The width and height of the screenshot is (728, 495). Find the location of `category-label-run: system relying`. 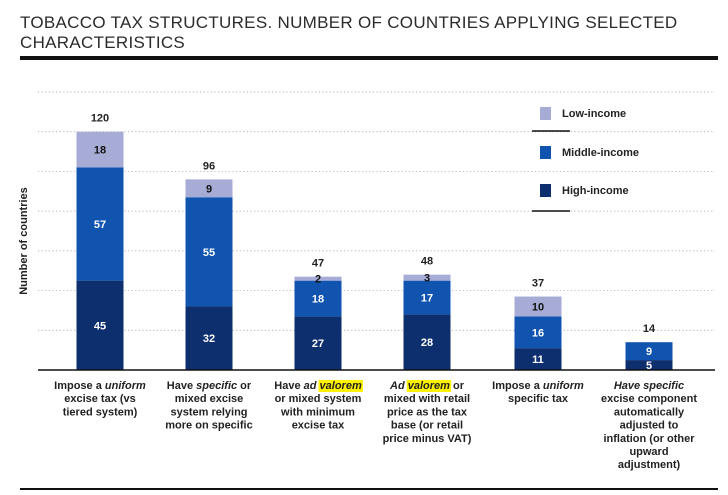

category-label-run: system relying is located at coordinates (208, 412).